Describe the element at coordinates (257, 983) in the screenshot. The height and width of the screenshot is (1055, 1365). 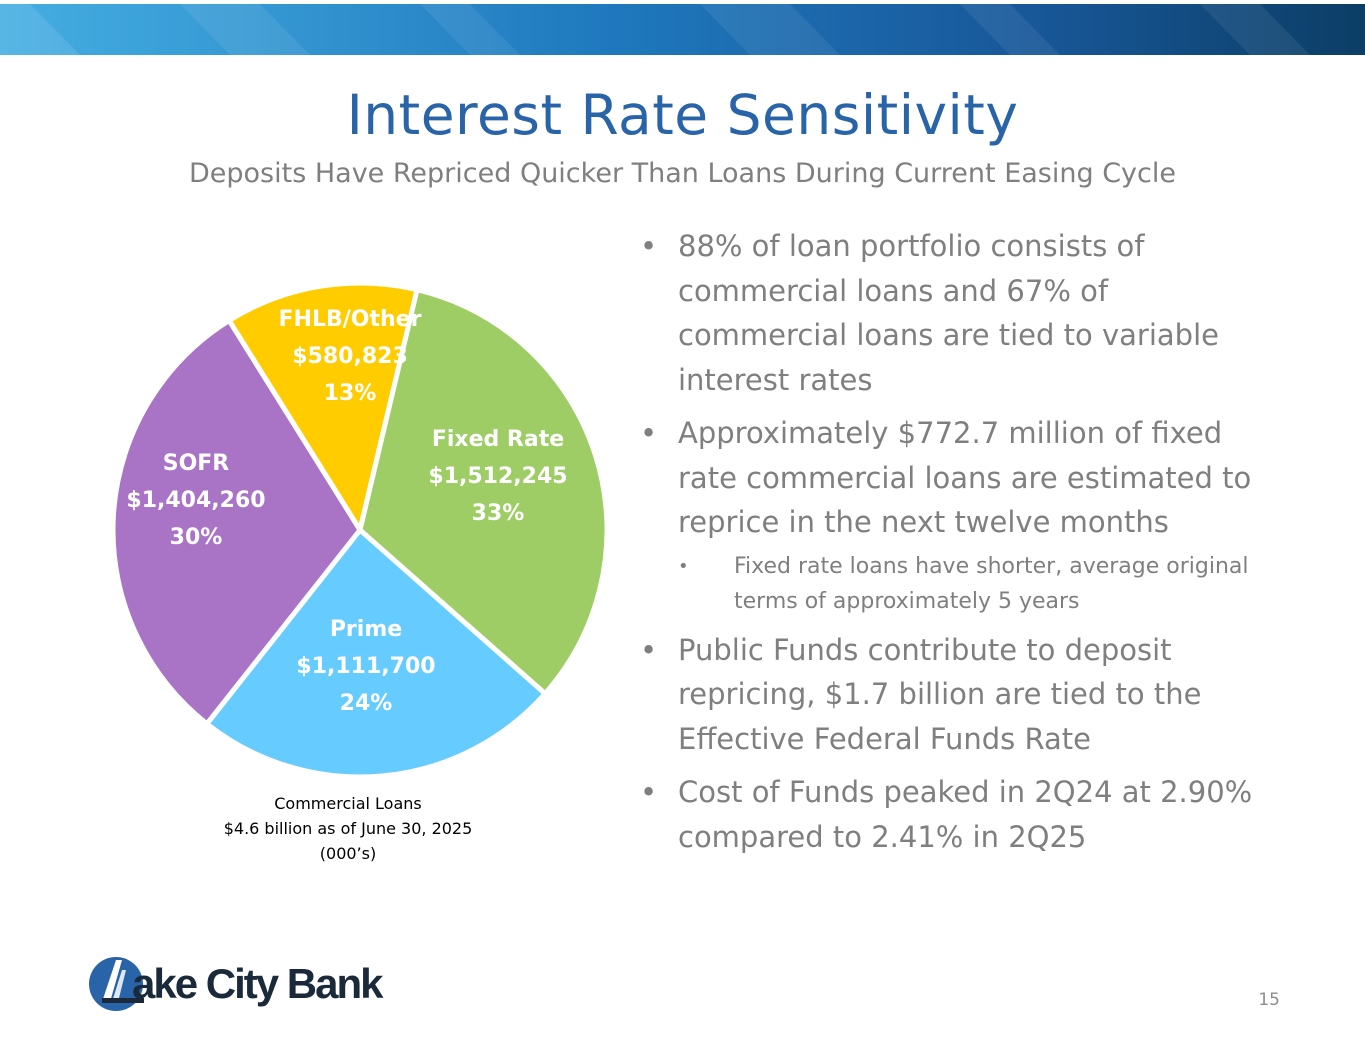
I see `logo-text: ake City Bank` at that location.